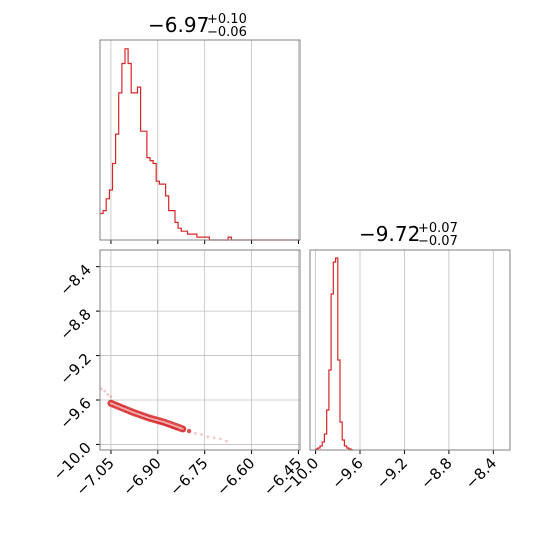  What do you see at coordinates (75, 324) in the screenshot?
I see `y-tick-label: −8.8` at bounding box center [75, 324].